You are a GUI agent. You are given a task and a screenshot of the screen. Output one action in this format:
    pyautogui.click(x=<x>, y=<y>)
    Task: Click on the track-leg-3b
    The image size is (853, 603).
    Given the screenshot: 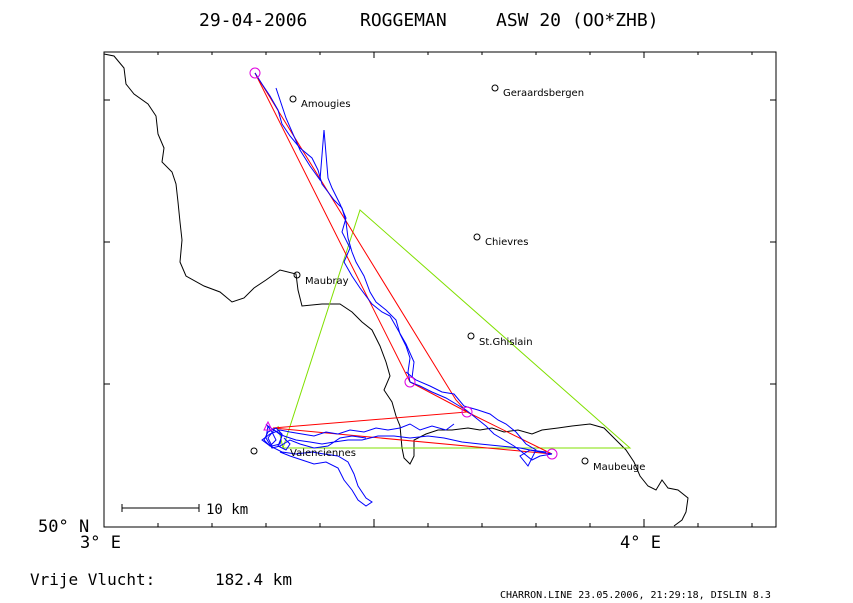 What is the action you would take?
    pyautogui.click(x=358, y=465)
    